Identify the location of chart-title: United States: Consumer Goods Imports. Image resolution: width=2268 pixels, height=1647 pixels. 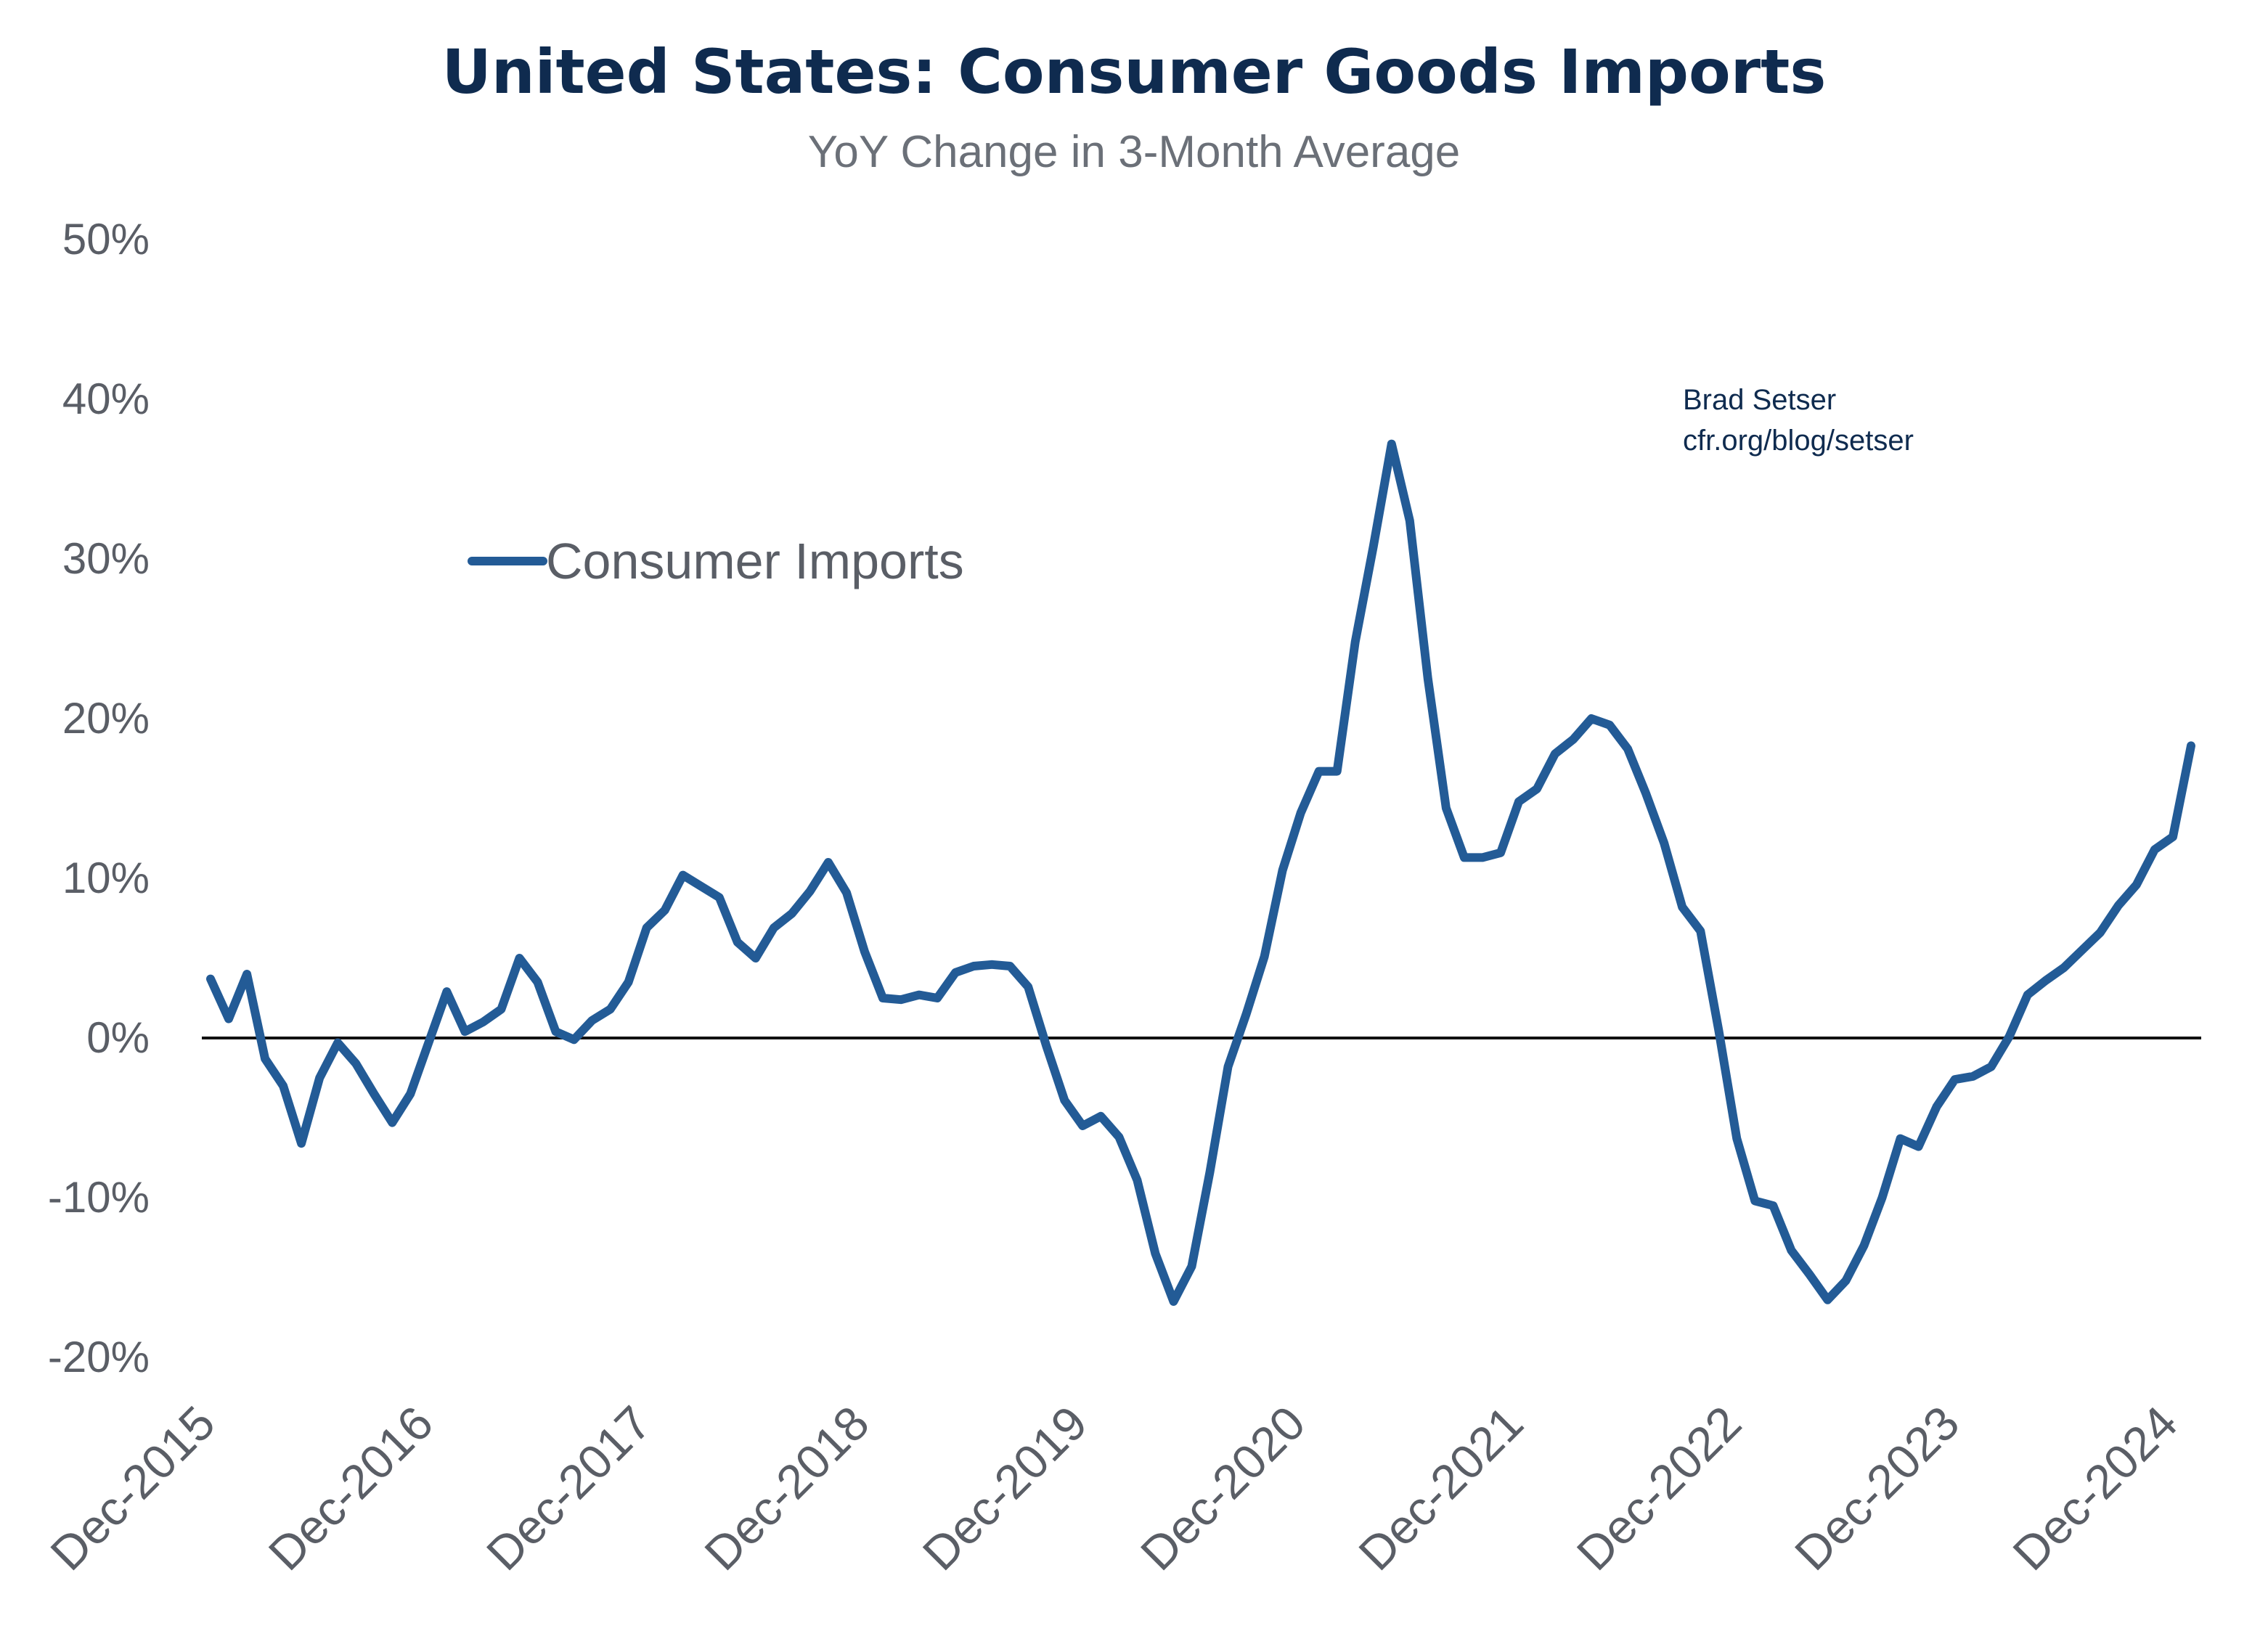
(1134, 71).